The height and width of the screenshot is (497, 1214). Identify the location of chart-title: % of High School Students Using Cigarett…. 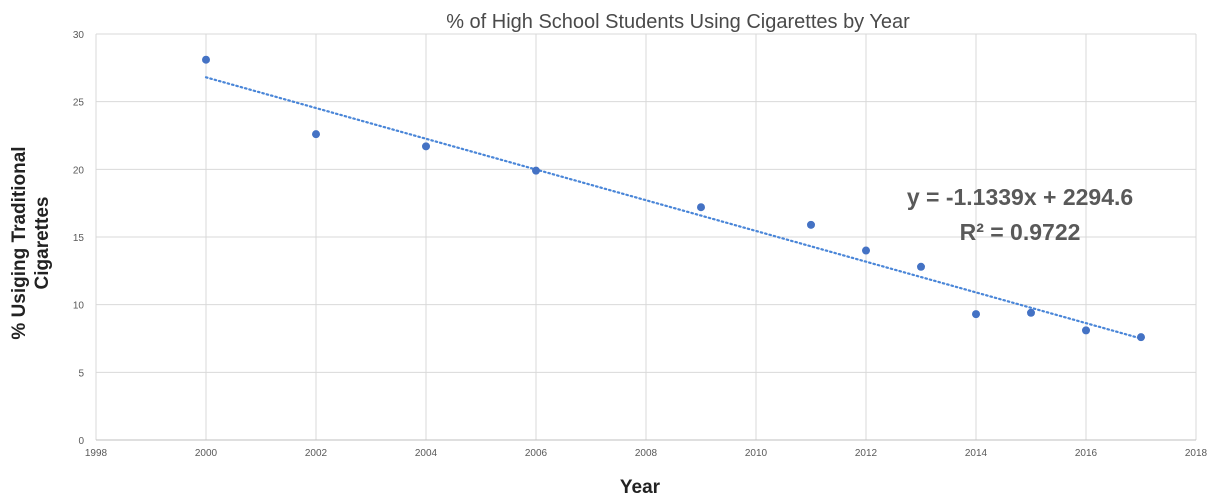
(678, 22).